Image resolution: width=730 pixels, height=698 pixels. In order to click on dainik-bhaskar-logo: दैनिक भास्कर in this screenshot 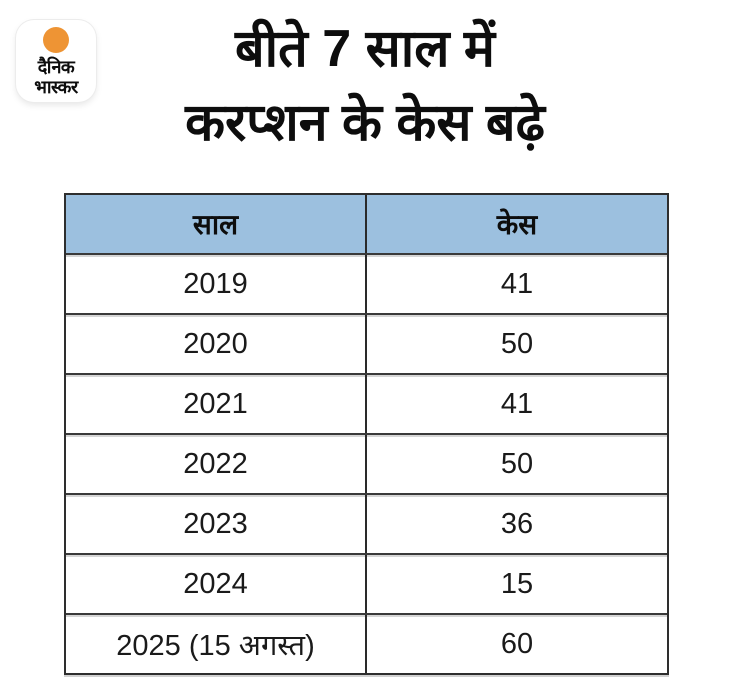, I will do `click(56, 61)`.